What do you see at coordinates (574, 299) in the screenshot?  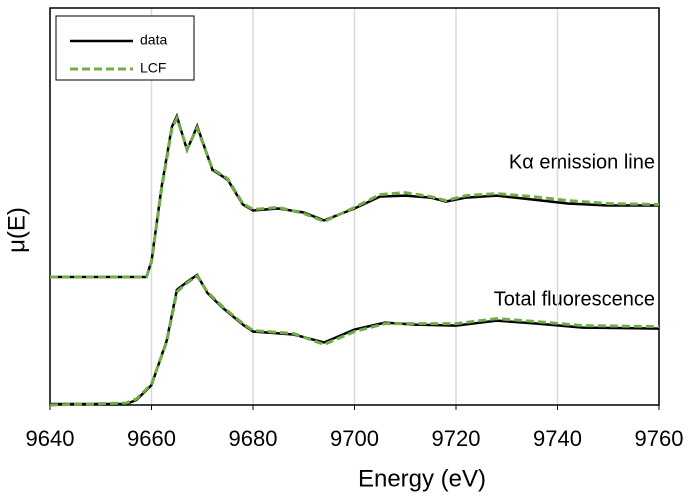 I see `annotation: Total fluorescence` at bounding box center [574, 299].